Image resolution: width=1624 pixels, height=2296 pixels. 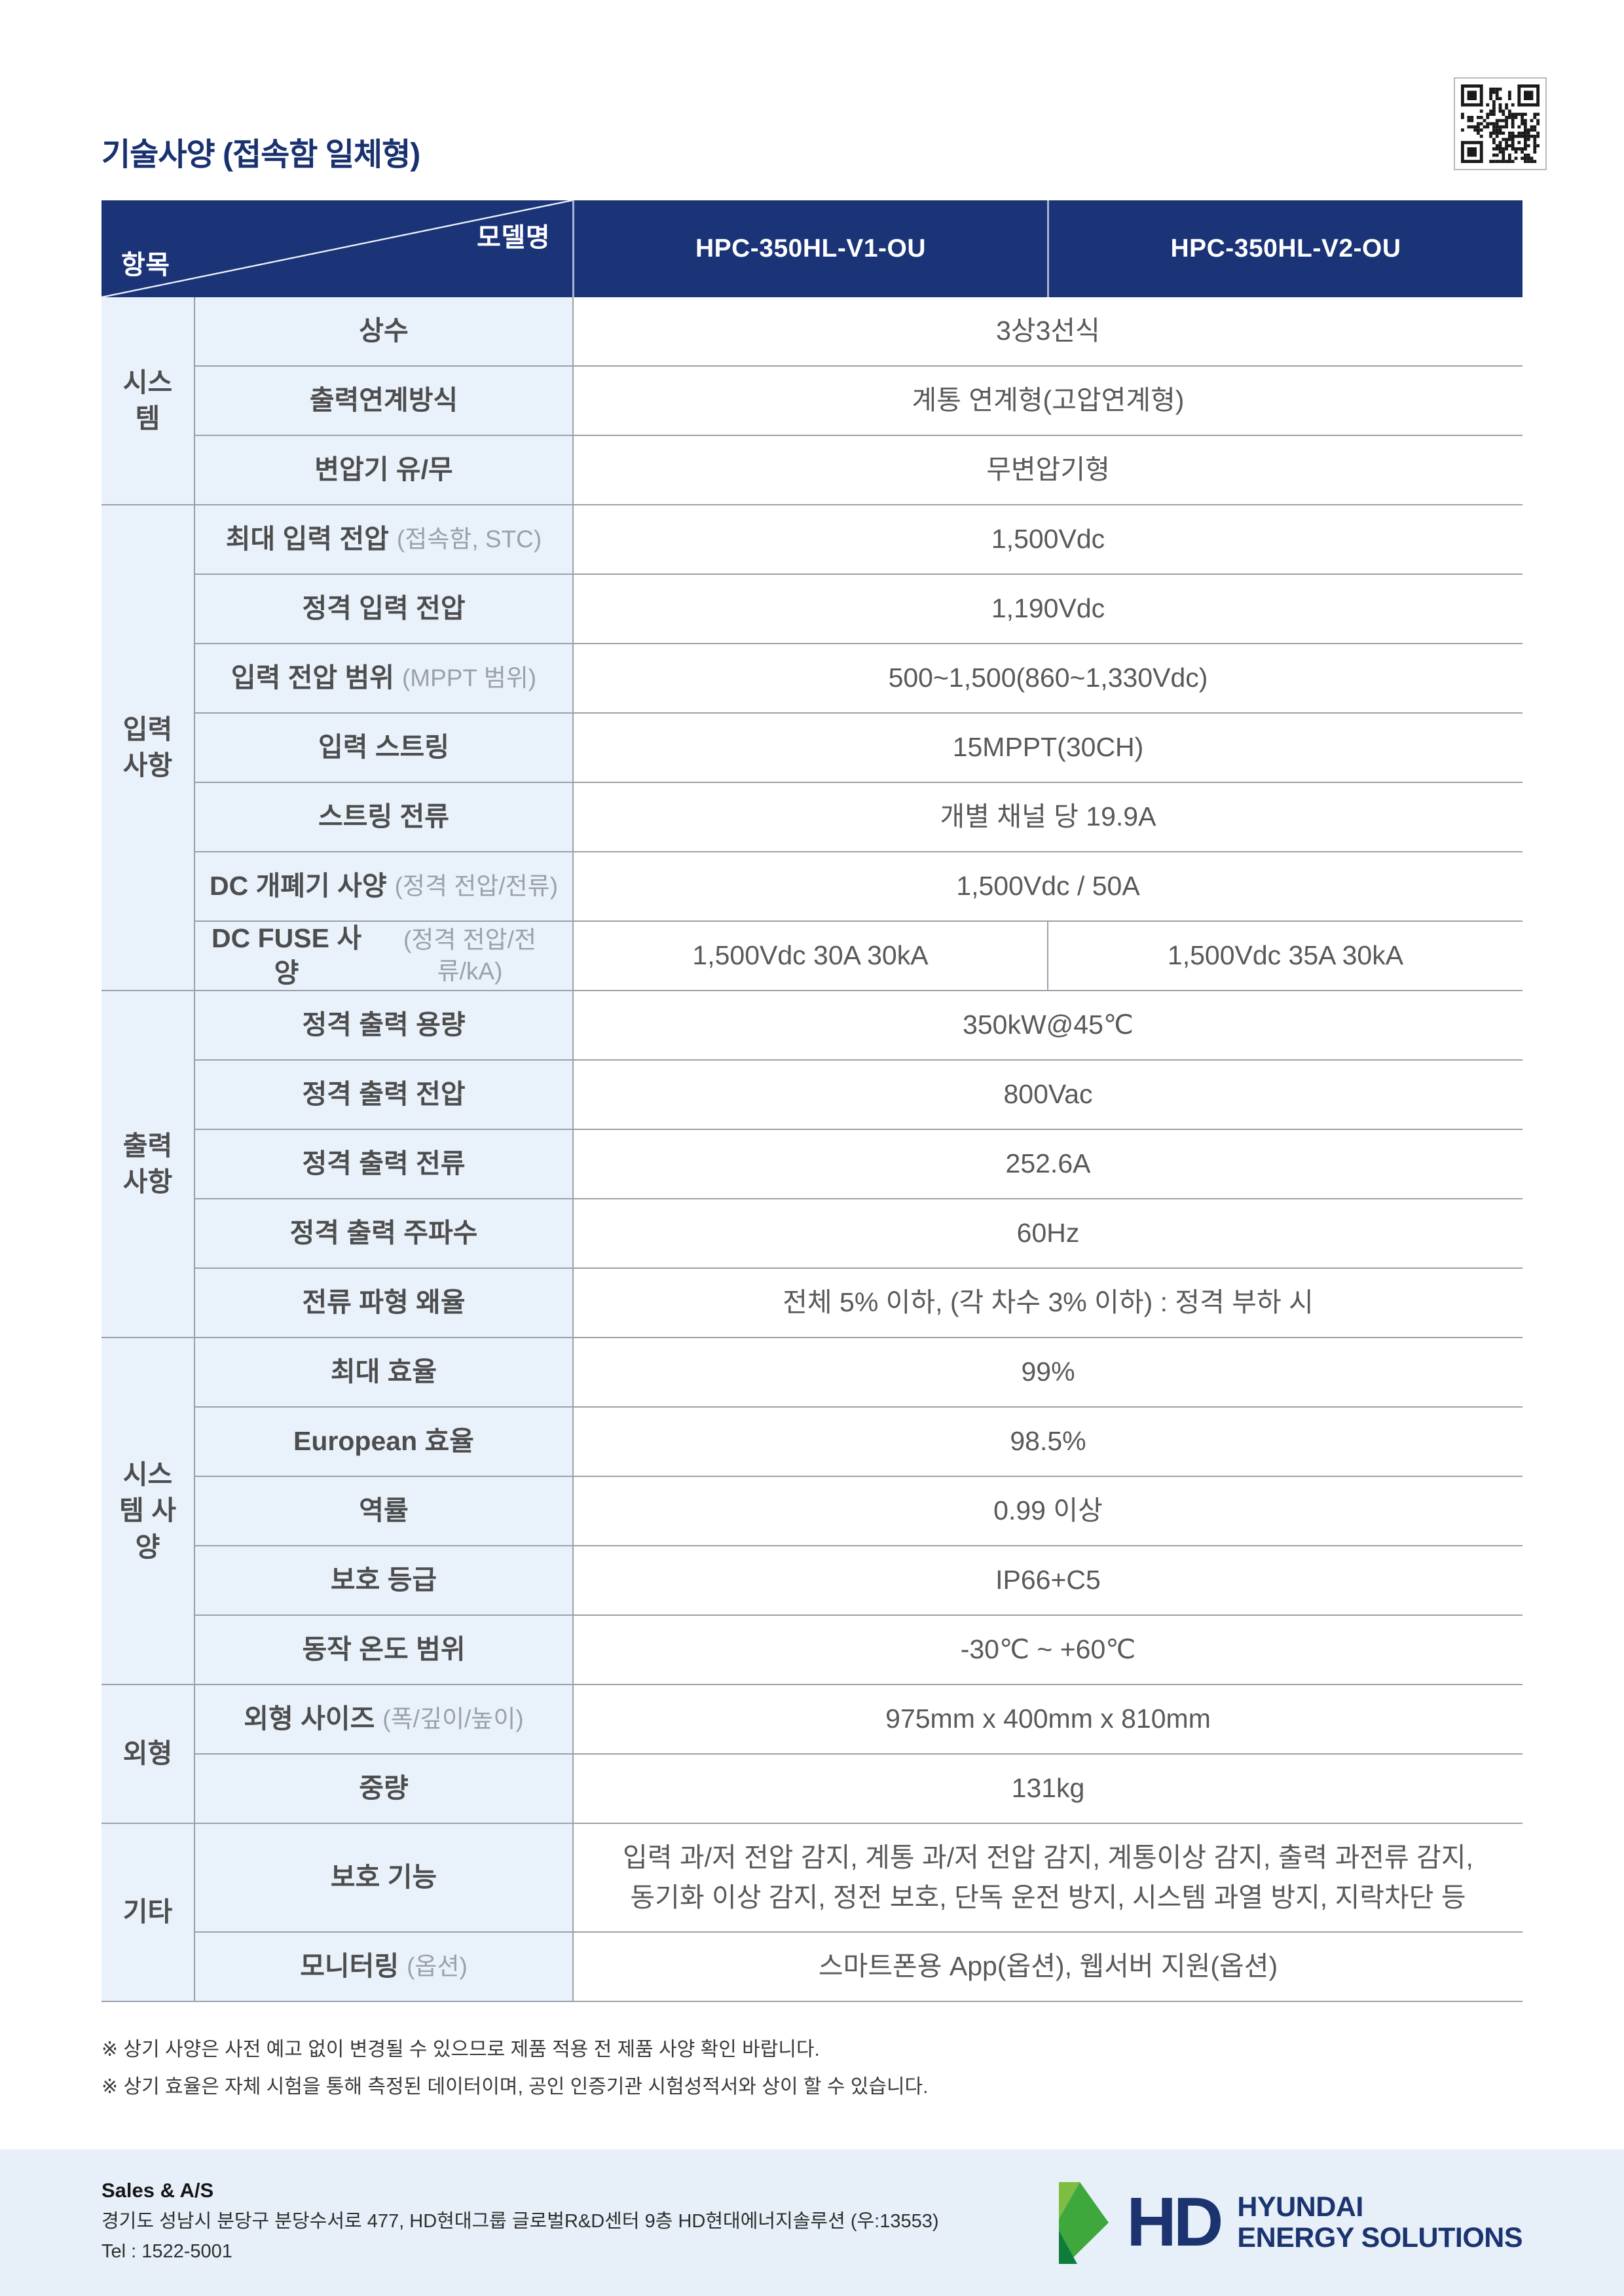 I want to click on spec-value: 98.5%, so click(x=1047, y=1442).